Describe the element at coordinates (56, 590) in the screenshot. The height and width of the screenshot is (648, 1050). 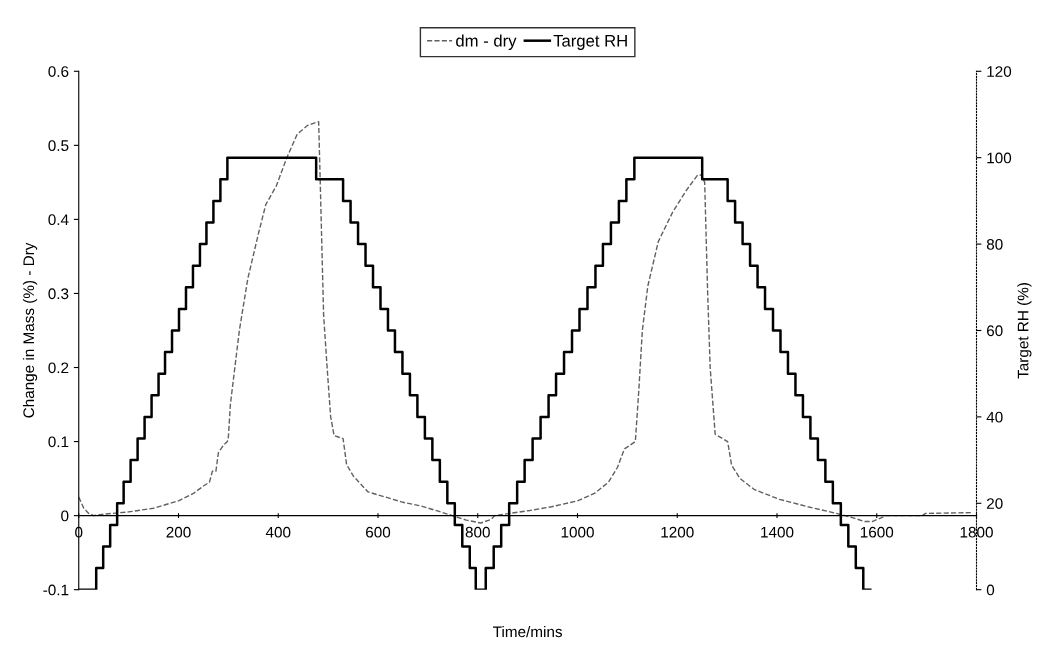
I see `y-tick-label: -0.1` at that location.